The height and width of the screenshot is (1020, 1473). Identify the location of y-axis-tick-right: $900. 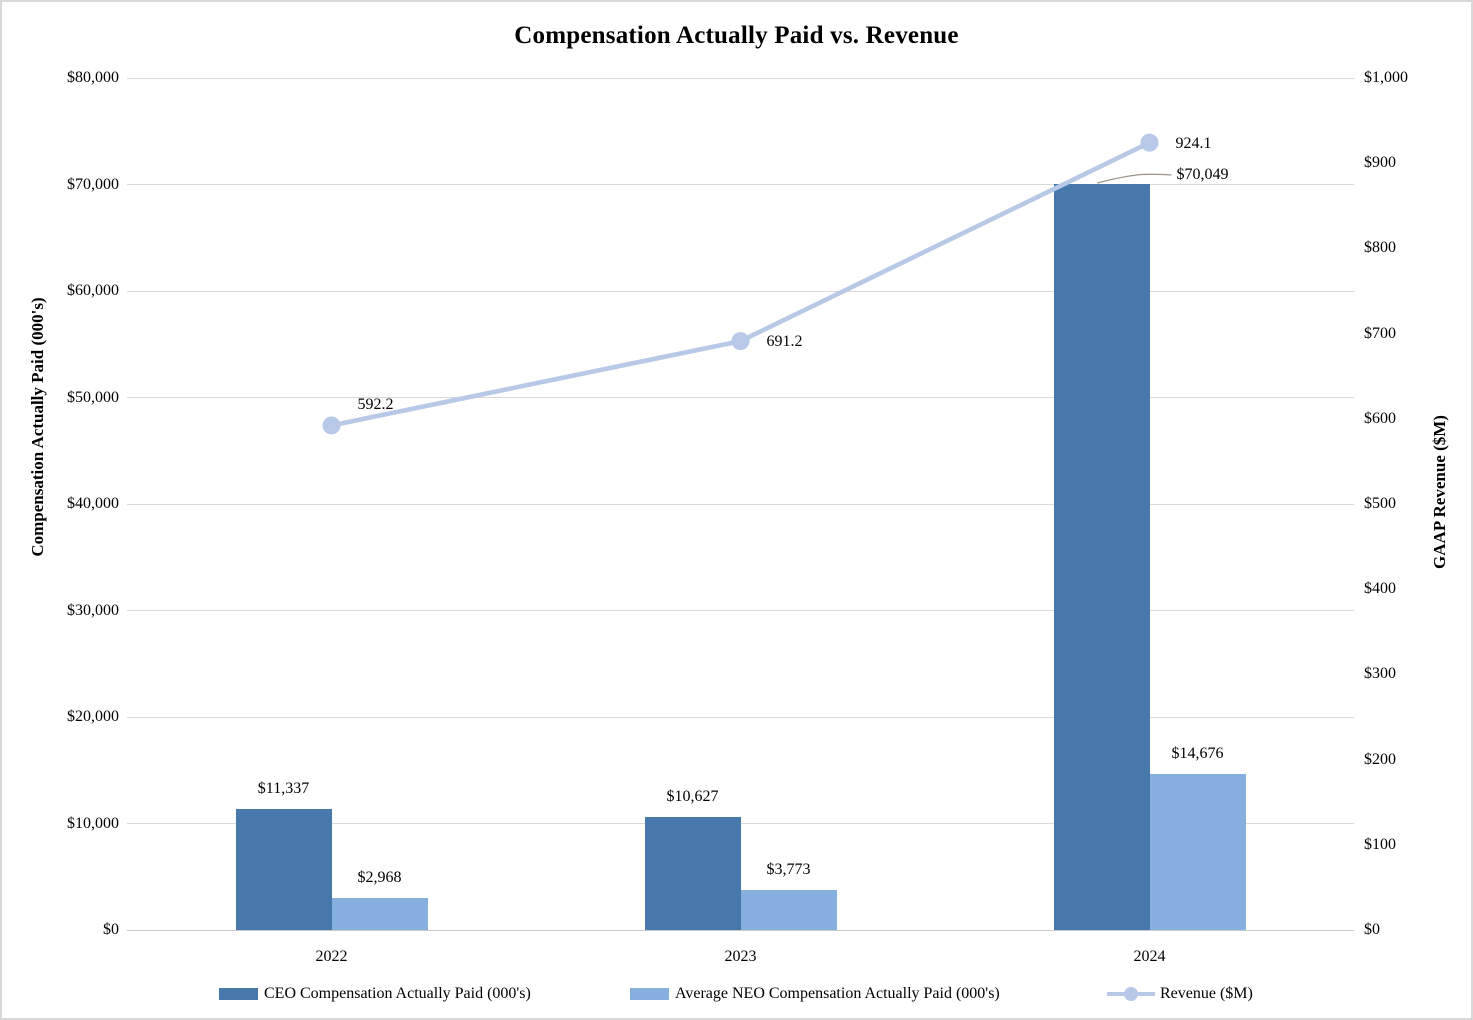
(1380, 163).